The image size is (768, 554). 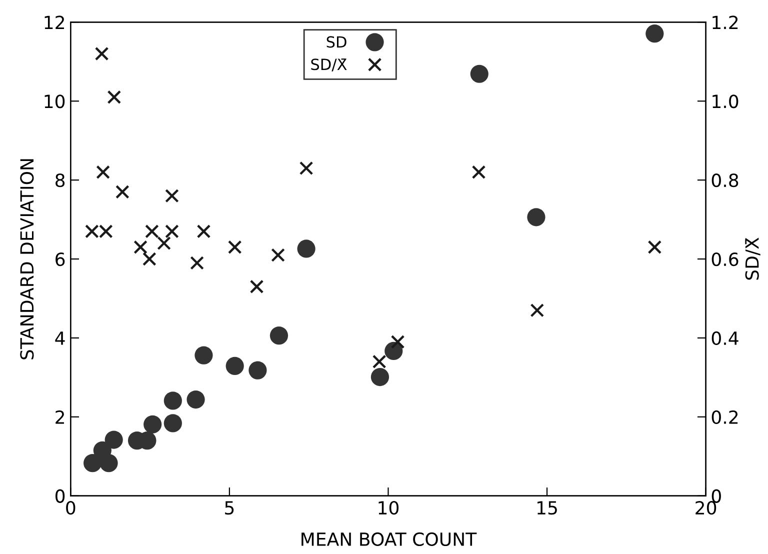 What do you see at coordinates (27, 259) in the screenshot?
I see `y-axis-title: STANDARD DEVIATION` at bounding box center [27, 259].